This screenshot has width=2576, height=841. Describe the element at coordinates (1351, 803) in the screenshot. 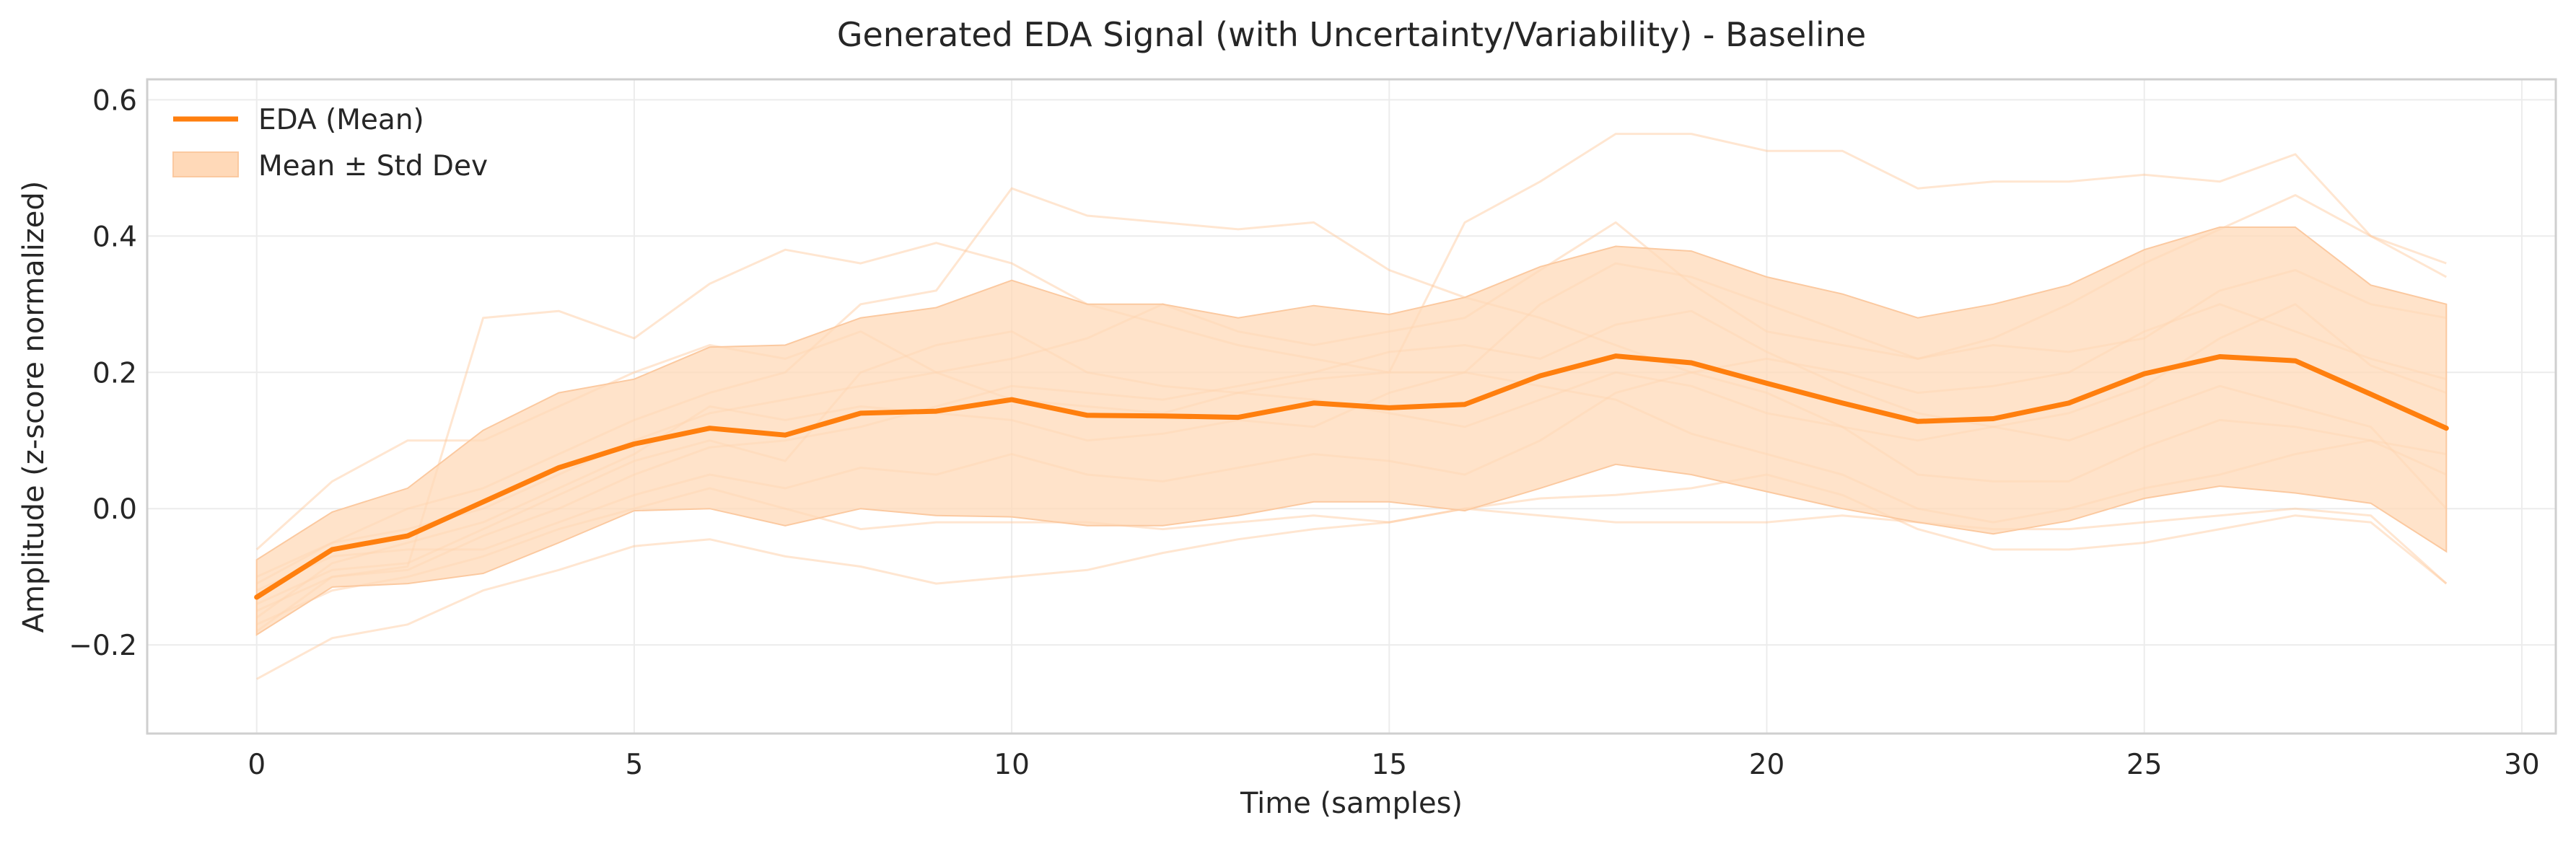

I see `x-axis-label: Time (samples)` at that location.